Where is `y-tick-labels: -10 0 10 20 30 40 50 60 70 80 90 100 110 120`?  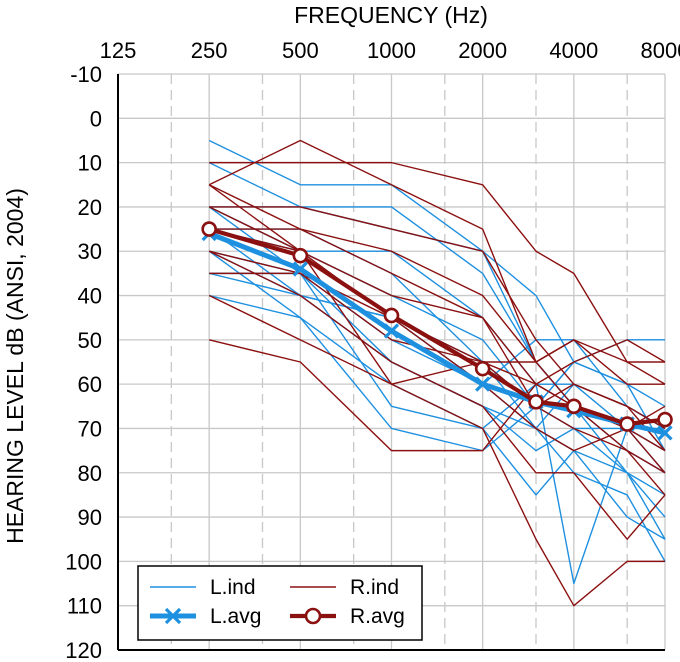
y-tick-labels: -10 0 10 20 30 40 50 60 70 80 90 100 110 120 is located at coordinates (83, 362).